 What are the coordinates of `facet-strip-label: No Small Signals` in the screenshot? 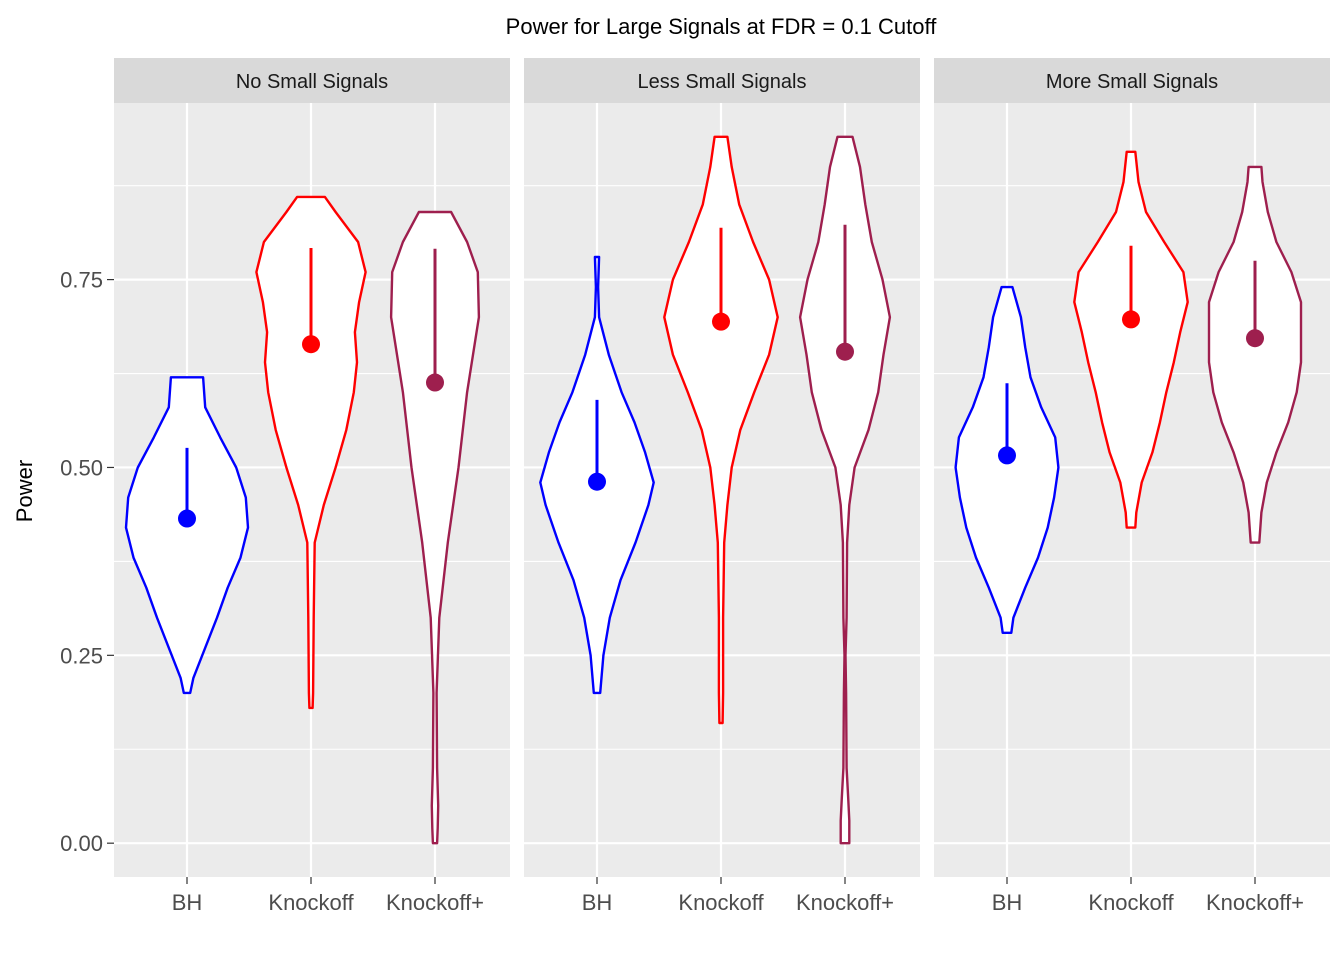 It's located at (312, 82).